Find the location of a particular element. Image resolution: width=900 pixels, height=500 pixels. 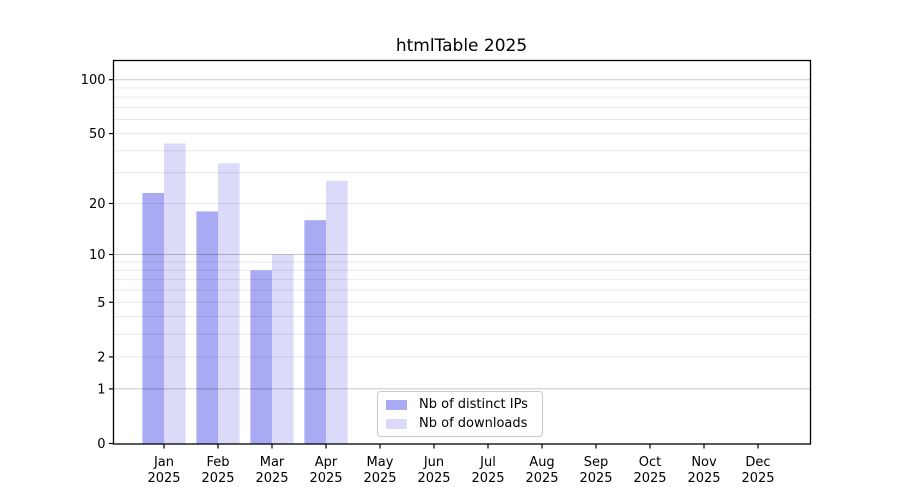

ytick-label-50: 50 is located at coordinates (97, 134).